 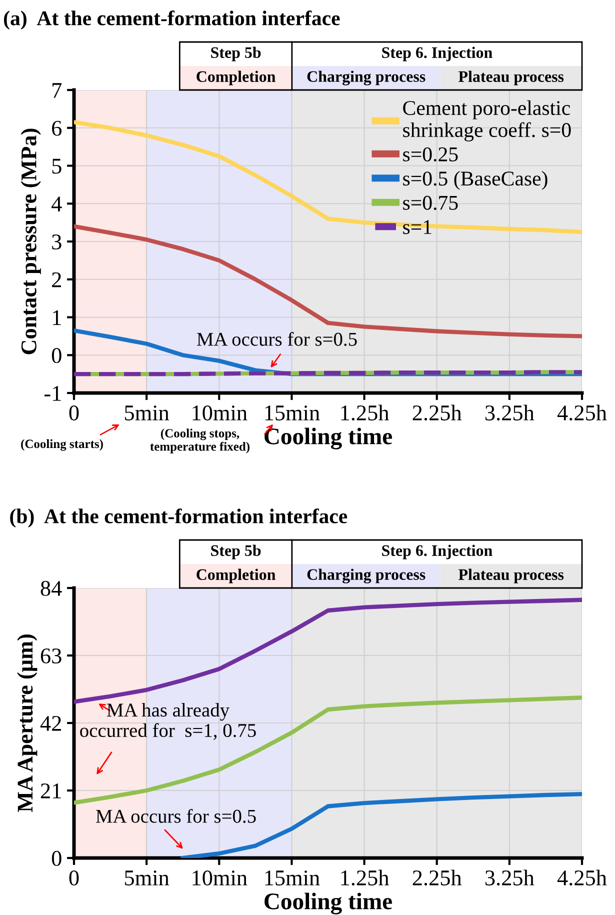 I want to click on y-tick-label: 2, so click(x=56, y=280).